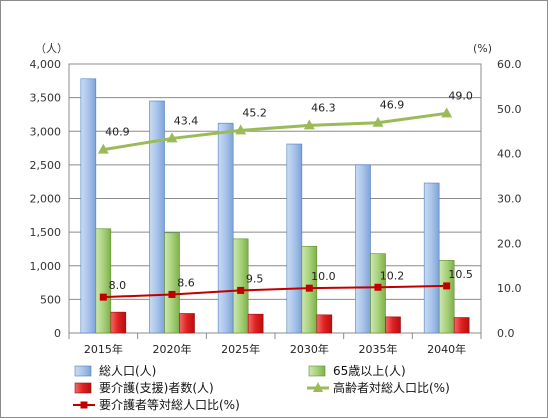  What do you see at coordinates (446, 349) in the screenshot?
I see `x-tick-label: 2040年` at bounding box center [446, 349].